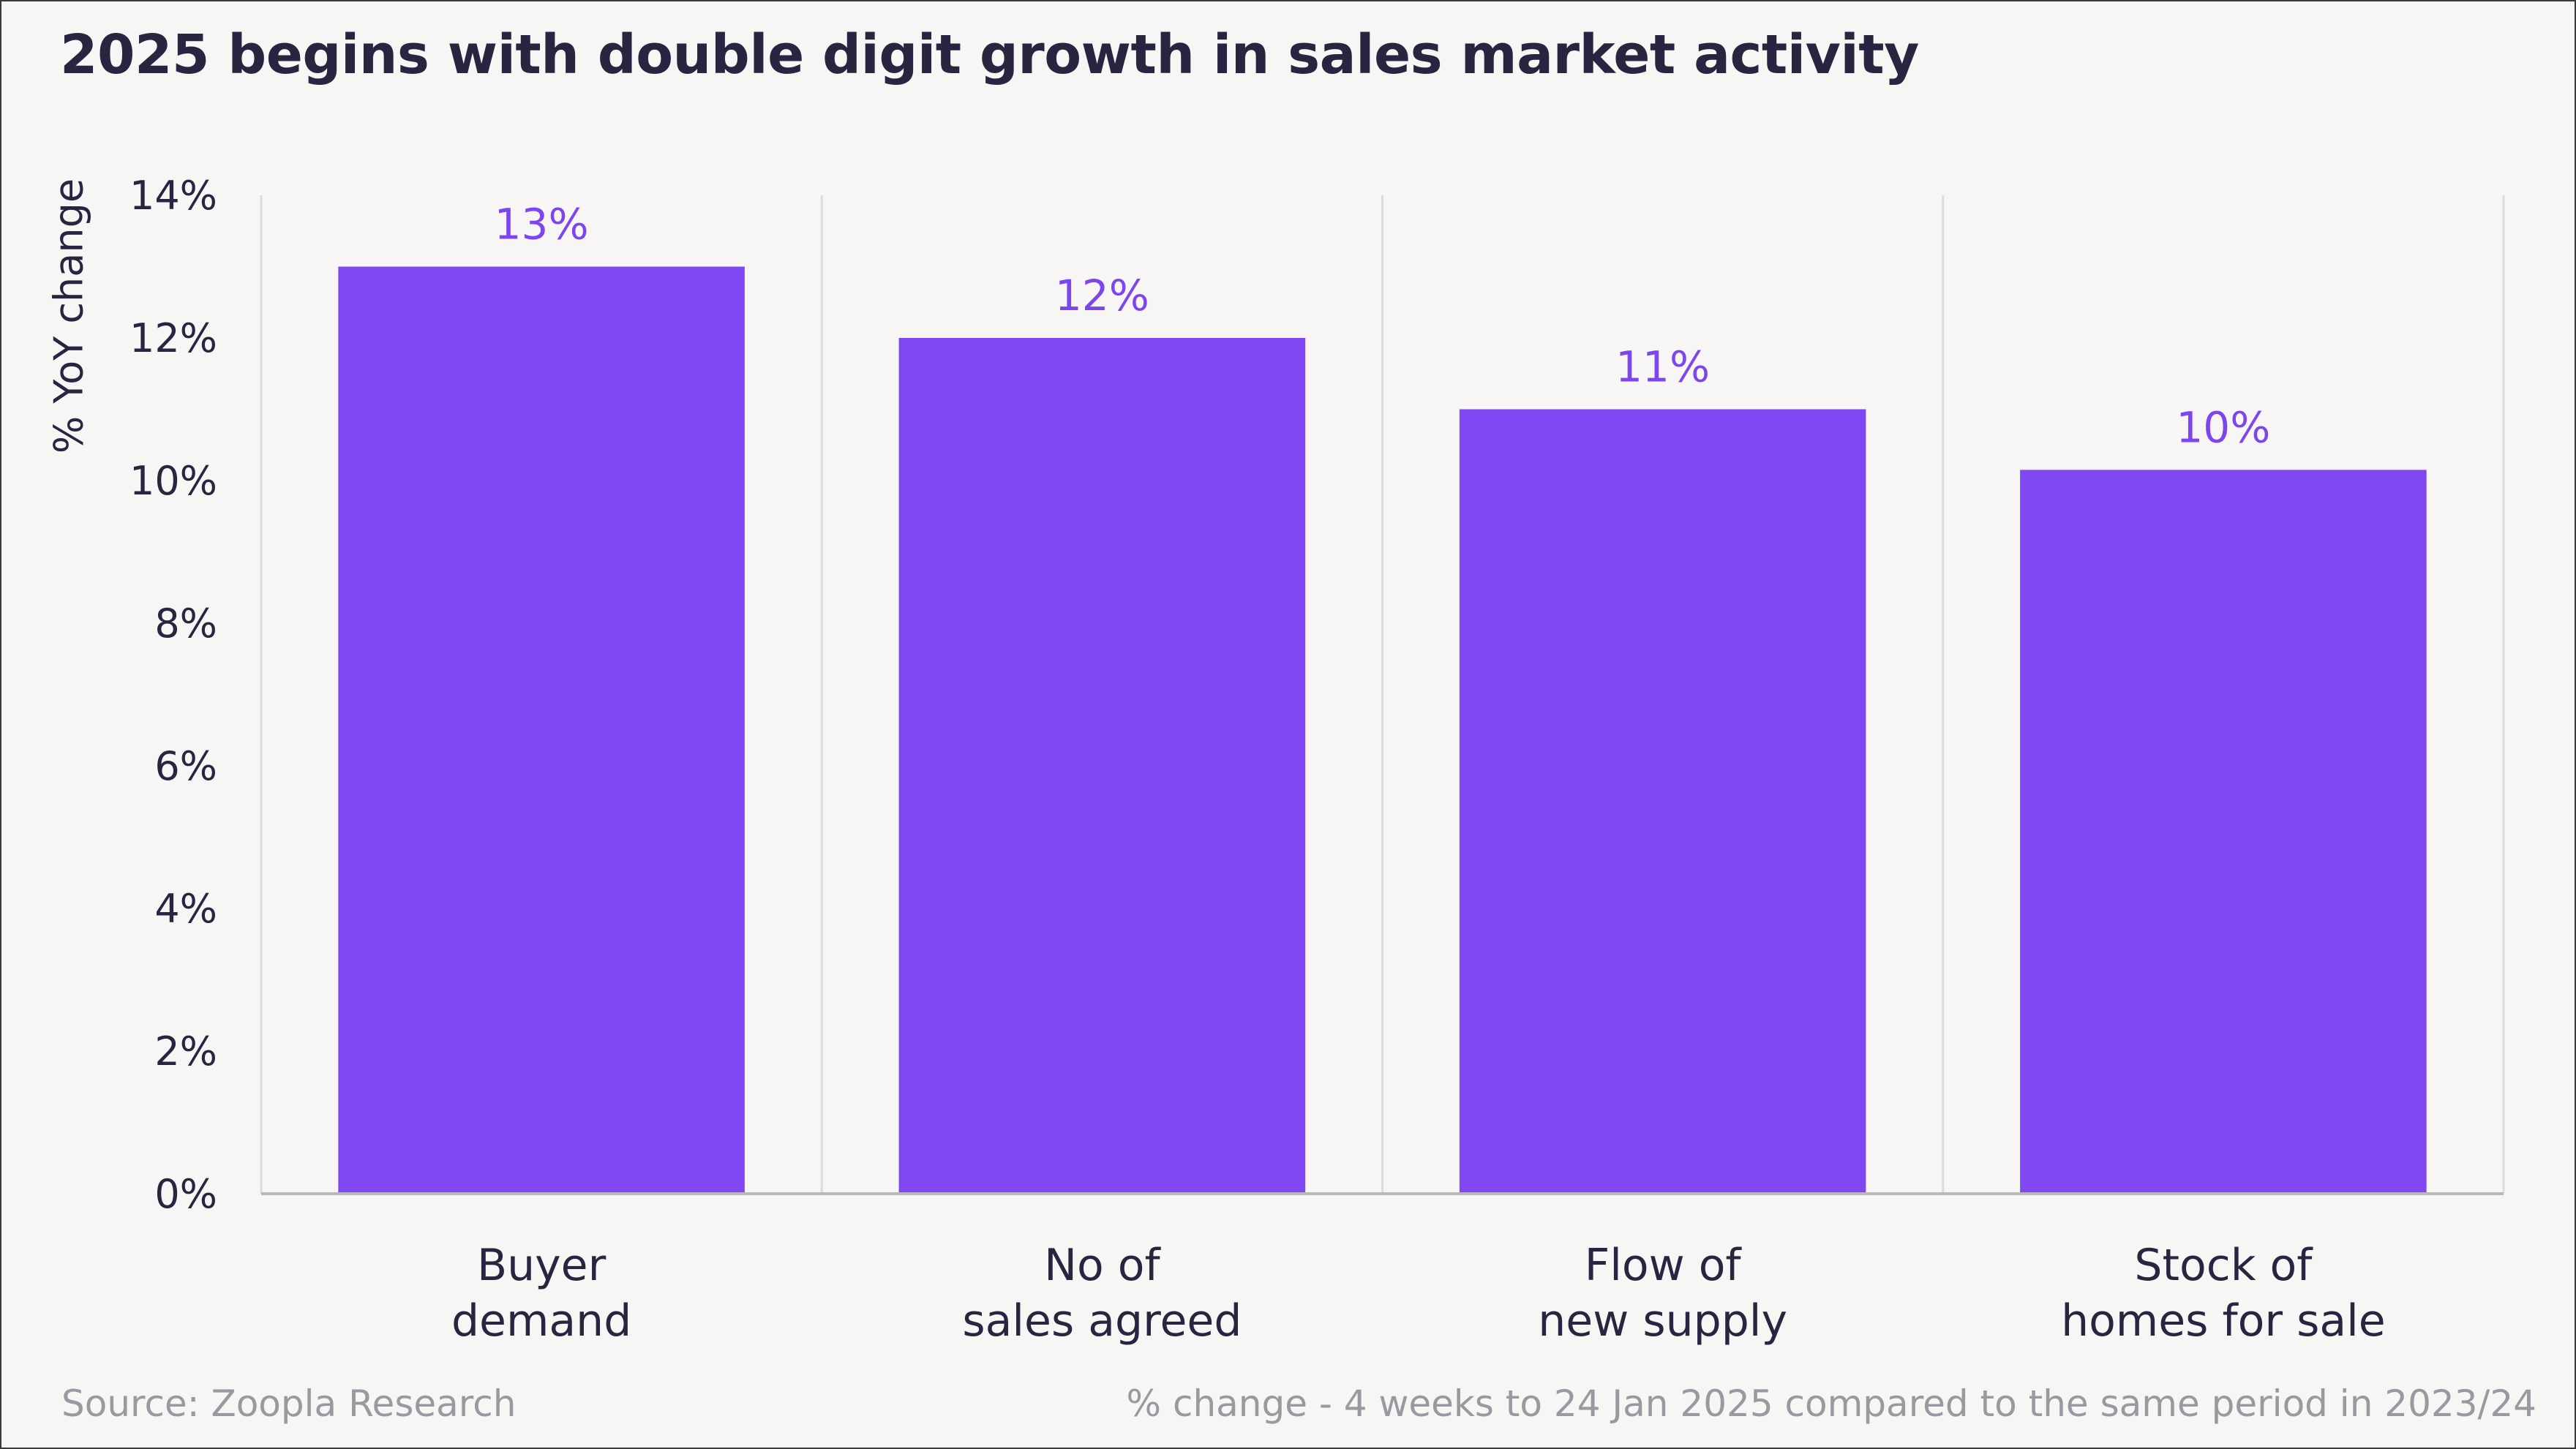 The image size is (2576, 1449). Describe the element at coordinates (2223, 1321) in the screenshot. I see `x-category-label: homes for sale` at that location.